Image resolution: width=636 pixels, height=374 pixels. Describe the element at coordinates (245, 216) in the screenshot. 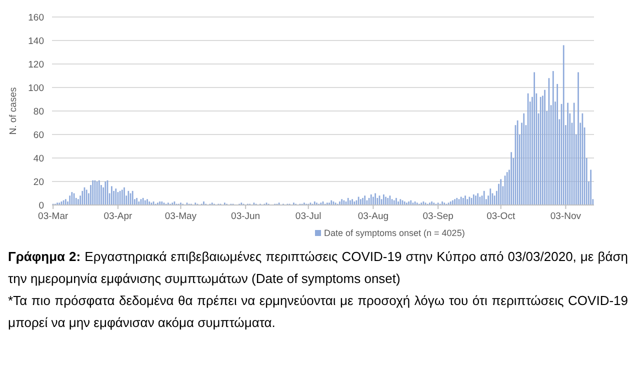

I see `x-tick-label: 03-Jun` at that location.